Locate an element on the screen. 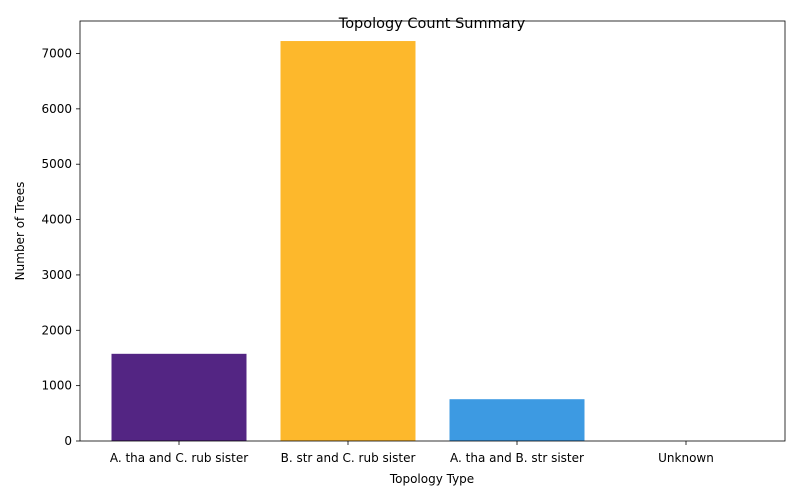  y-axis: 0 1000 2000 3000 4000 5000 6000 7000 is located at coordinates (60, 247).